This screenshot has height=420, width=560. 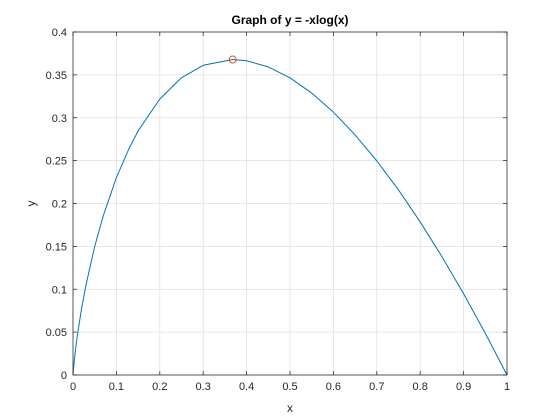 What do you see at coordinates (246, 387) in the screenshot?
I see `x-tick-label: 0.4` at bounding box center [246, 387].